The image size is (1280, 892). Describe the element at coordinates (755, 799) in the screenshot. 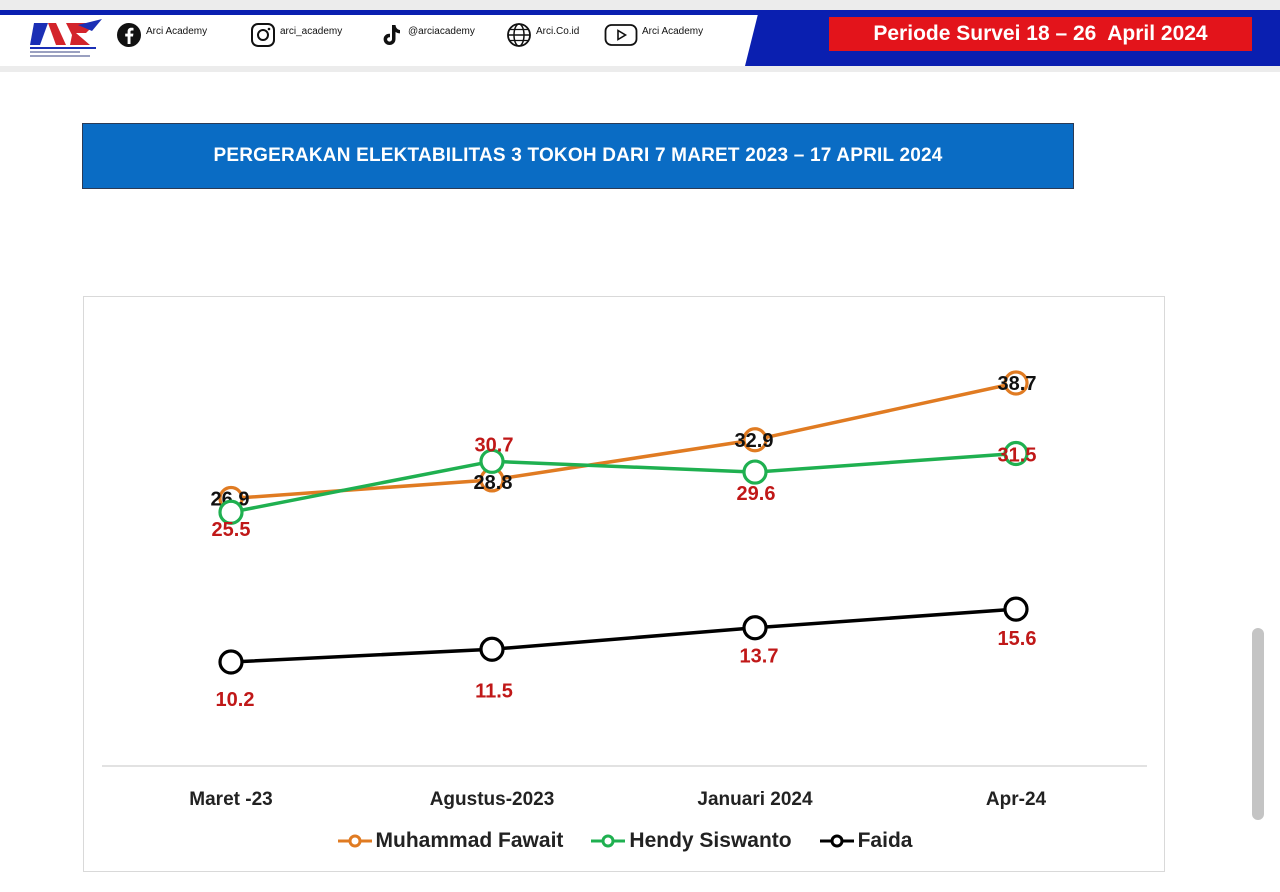

I see `x-tick-label: Januari 2024` at that location.